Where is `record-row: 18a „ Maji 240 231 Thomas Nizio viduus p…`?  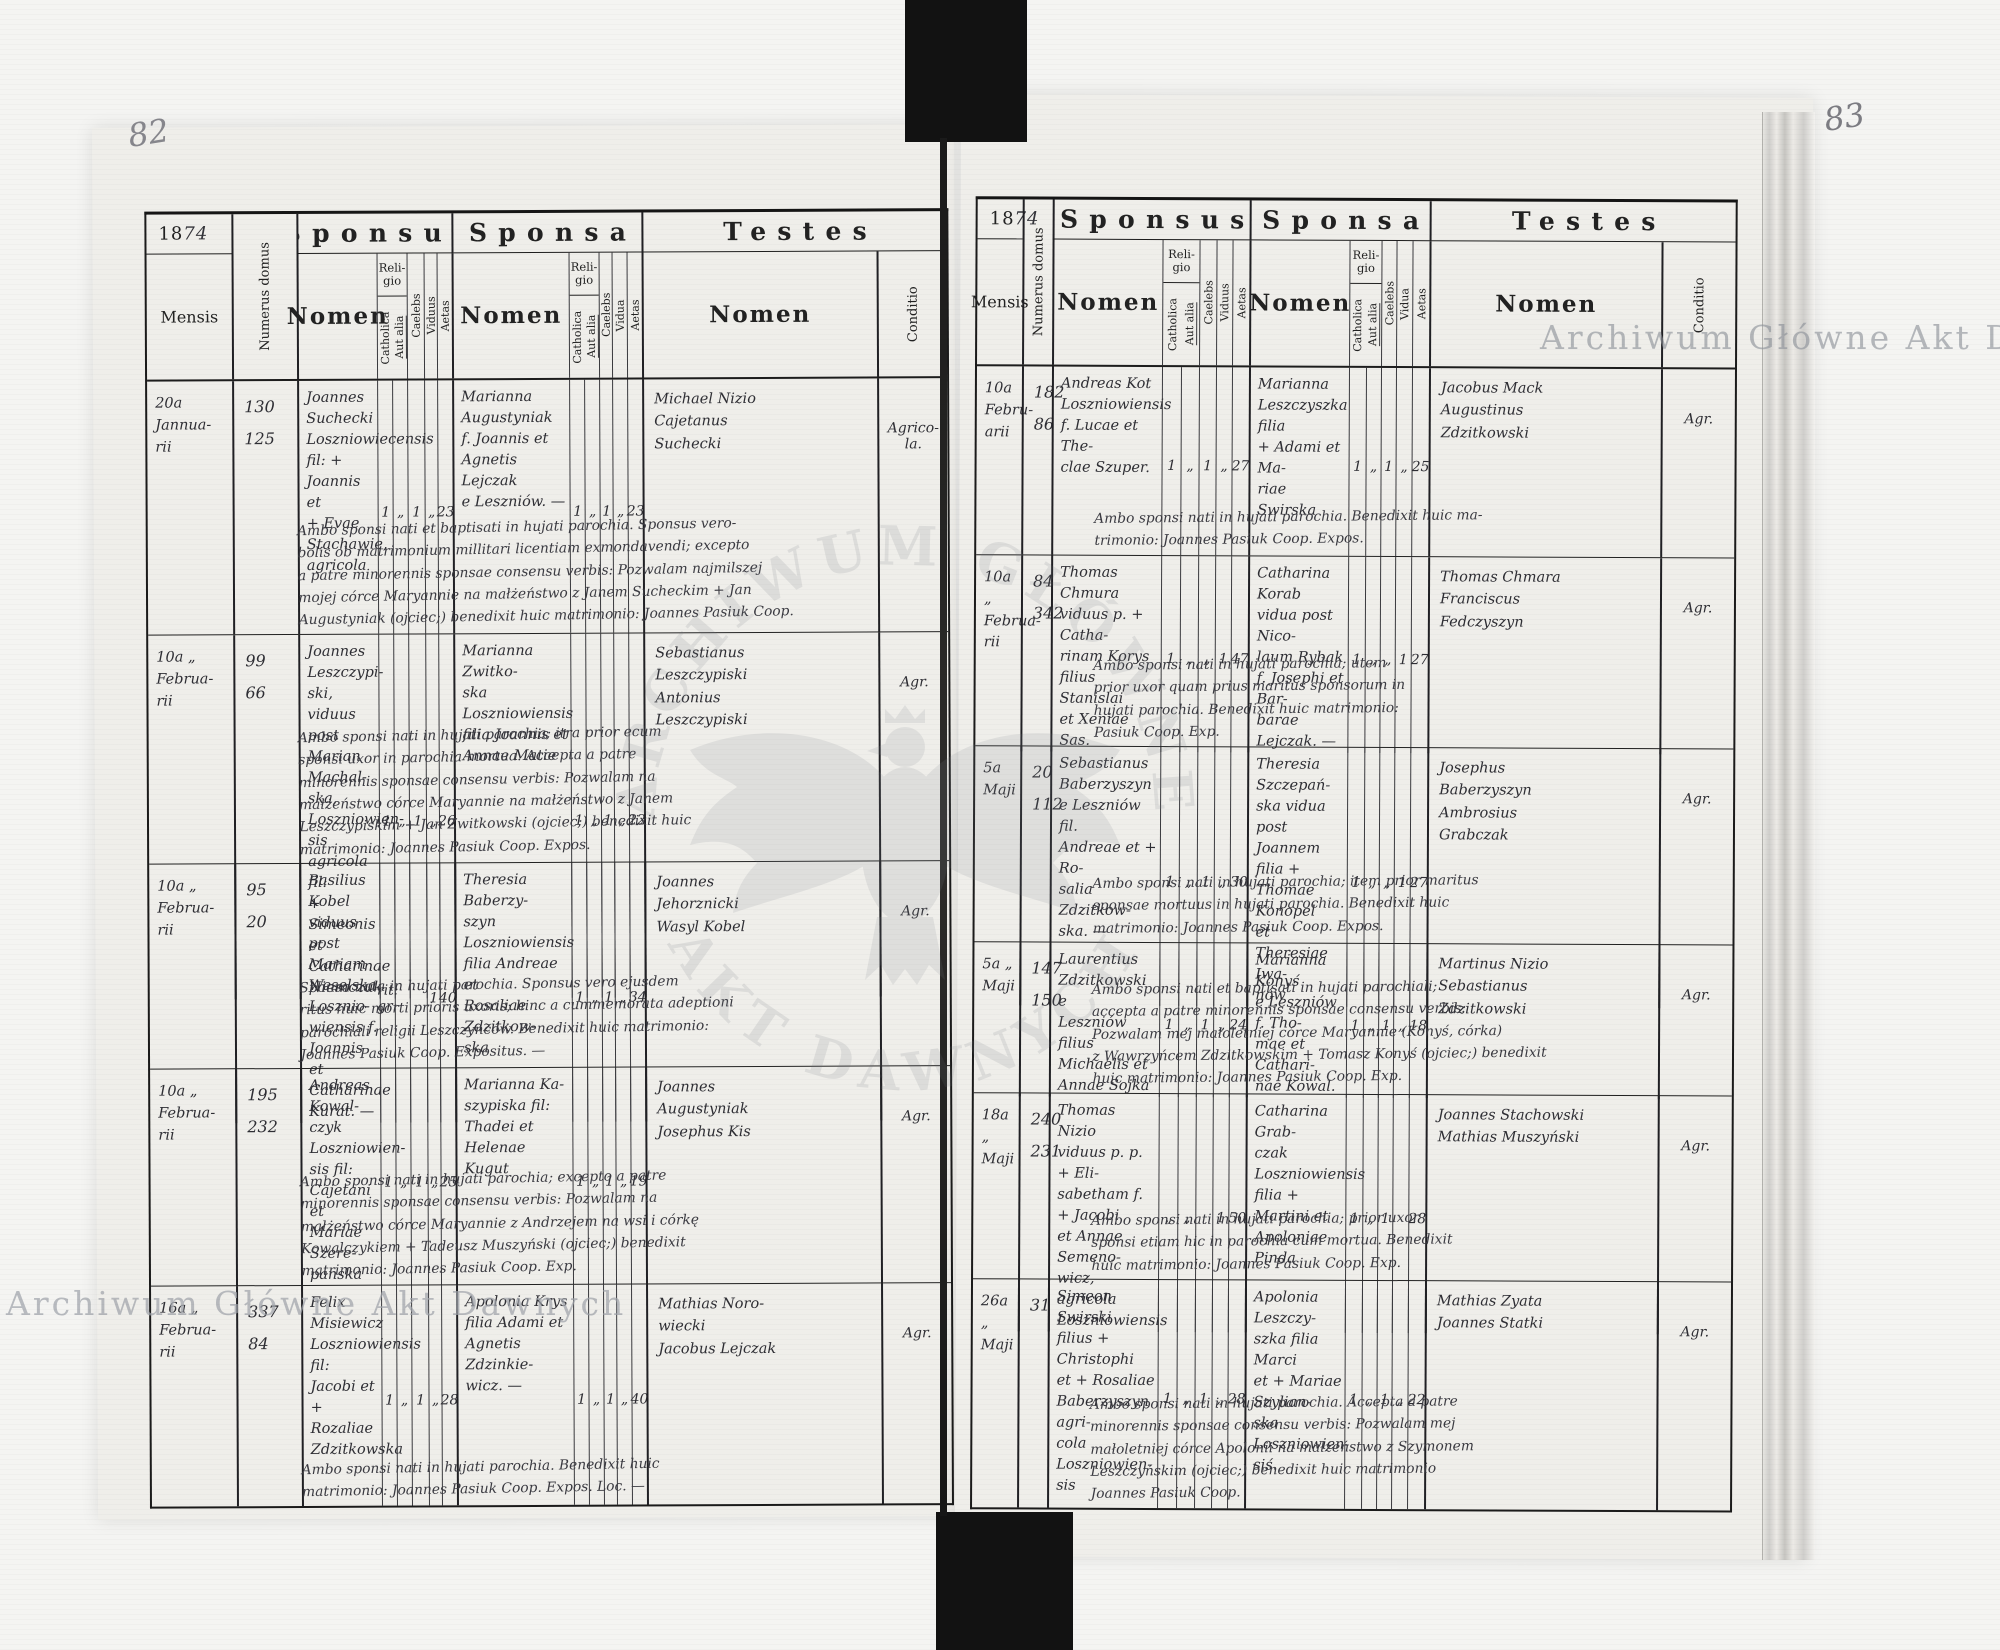 record-row: 18a „ Maji 240 231 Thomas Nizio viduus p… is located at coordinates (1352, 1213).